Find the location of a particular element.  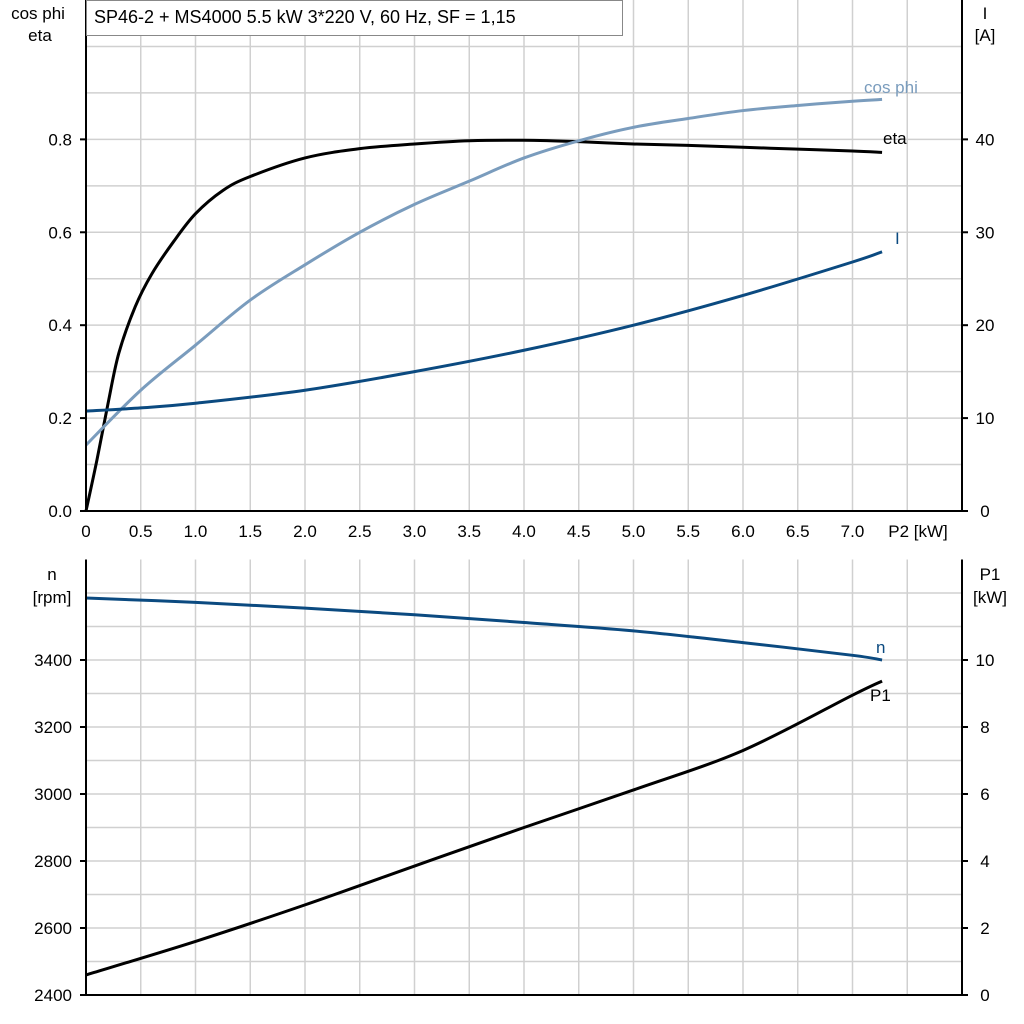

y-tick-label-right: 20 is located at coordinates (985, 325).